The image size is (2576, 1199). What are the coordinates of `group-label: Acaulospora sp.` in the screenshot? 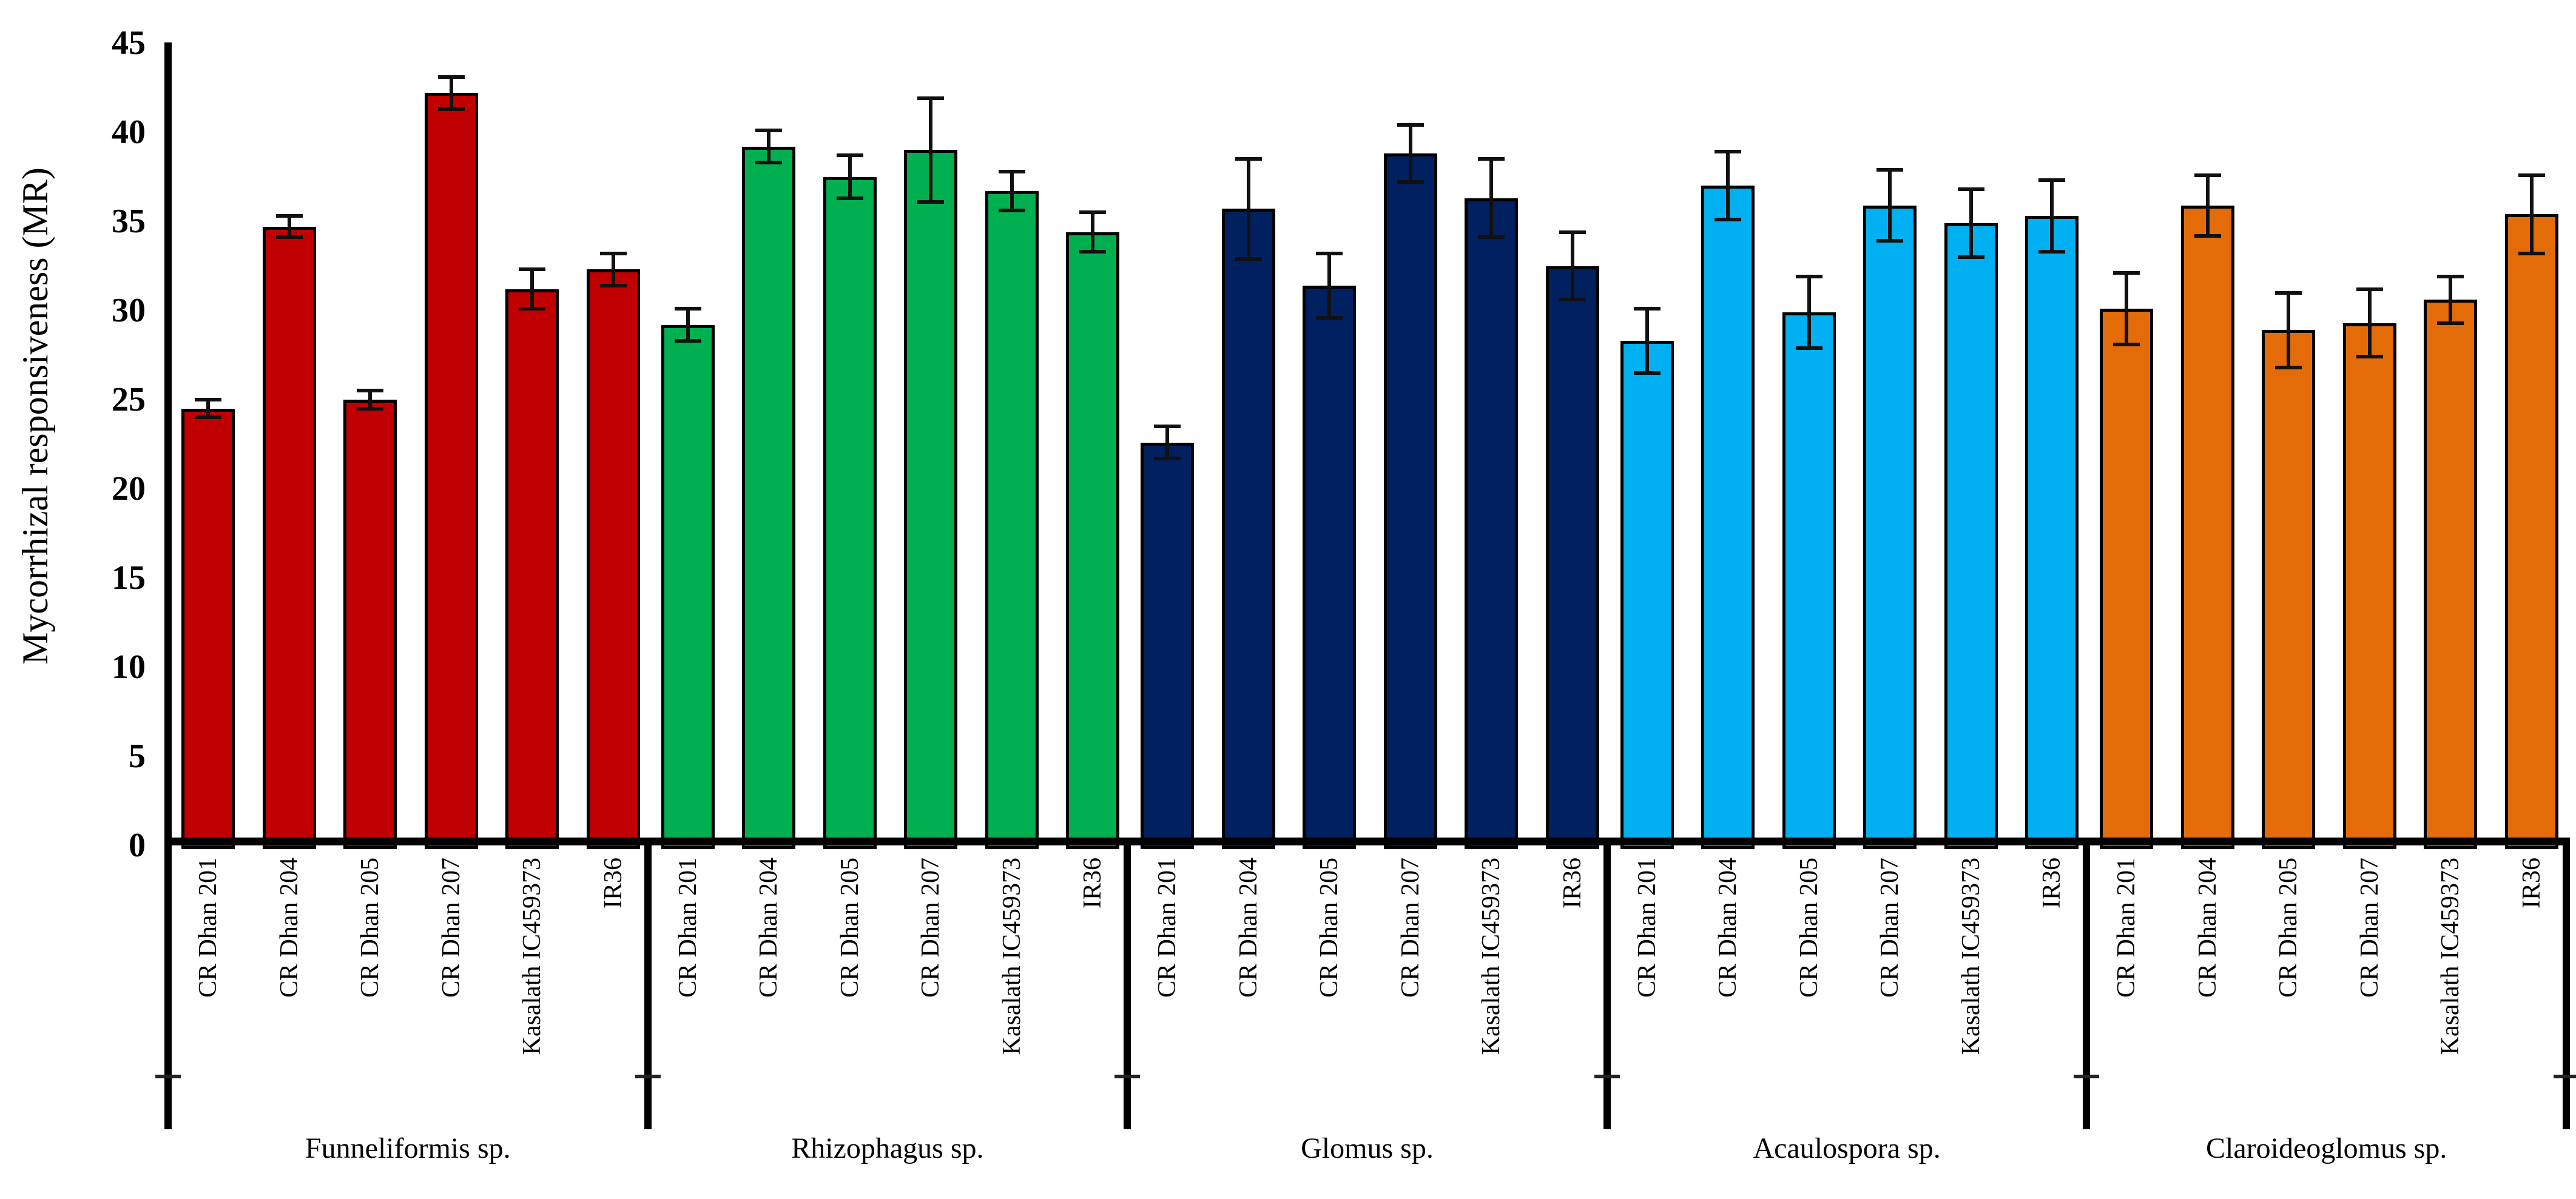 It's located at (1847, 1148).